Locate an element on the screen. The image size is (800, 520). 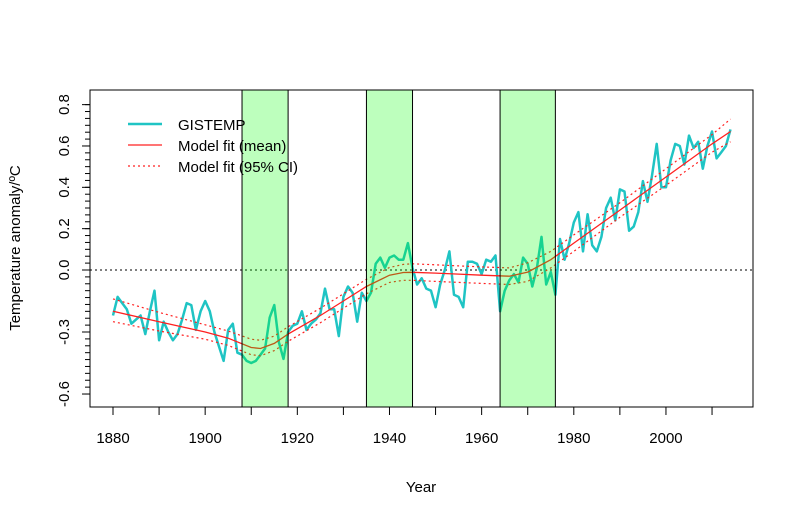
y-axis-label: Temperature anomaly/ºC is located at coordinates (15, 248).